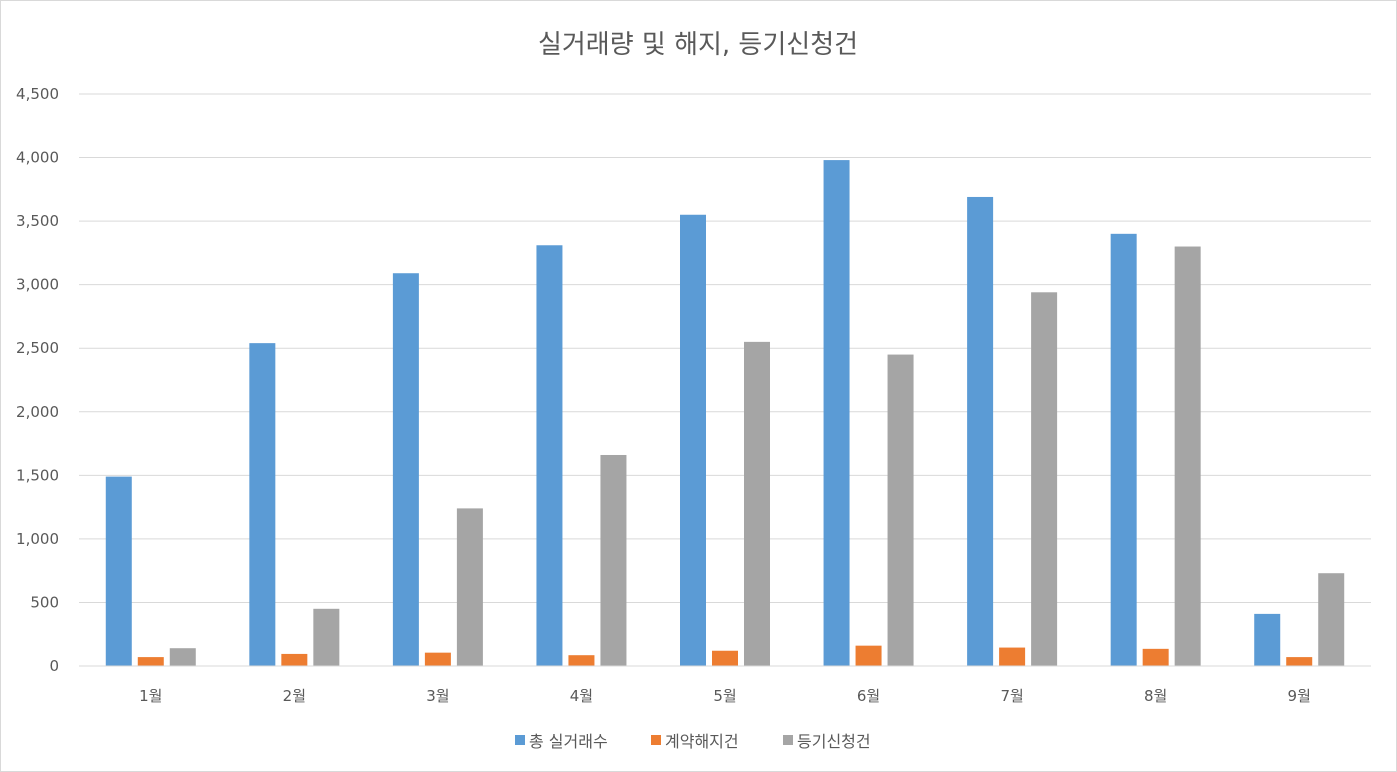  Describe the element at coordinates (37, 475) in the screenshot. I see `y-tick-label: 1,500` at that location.